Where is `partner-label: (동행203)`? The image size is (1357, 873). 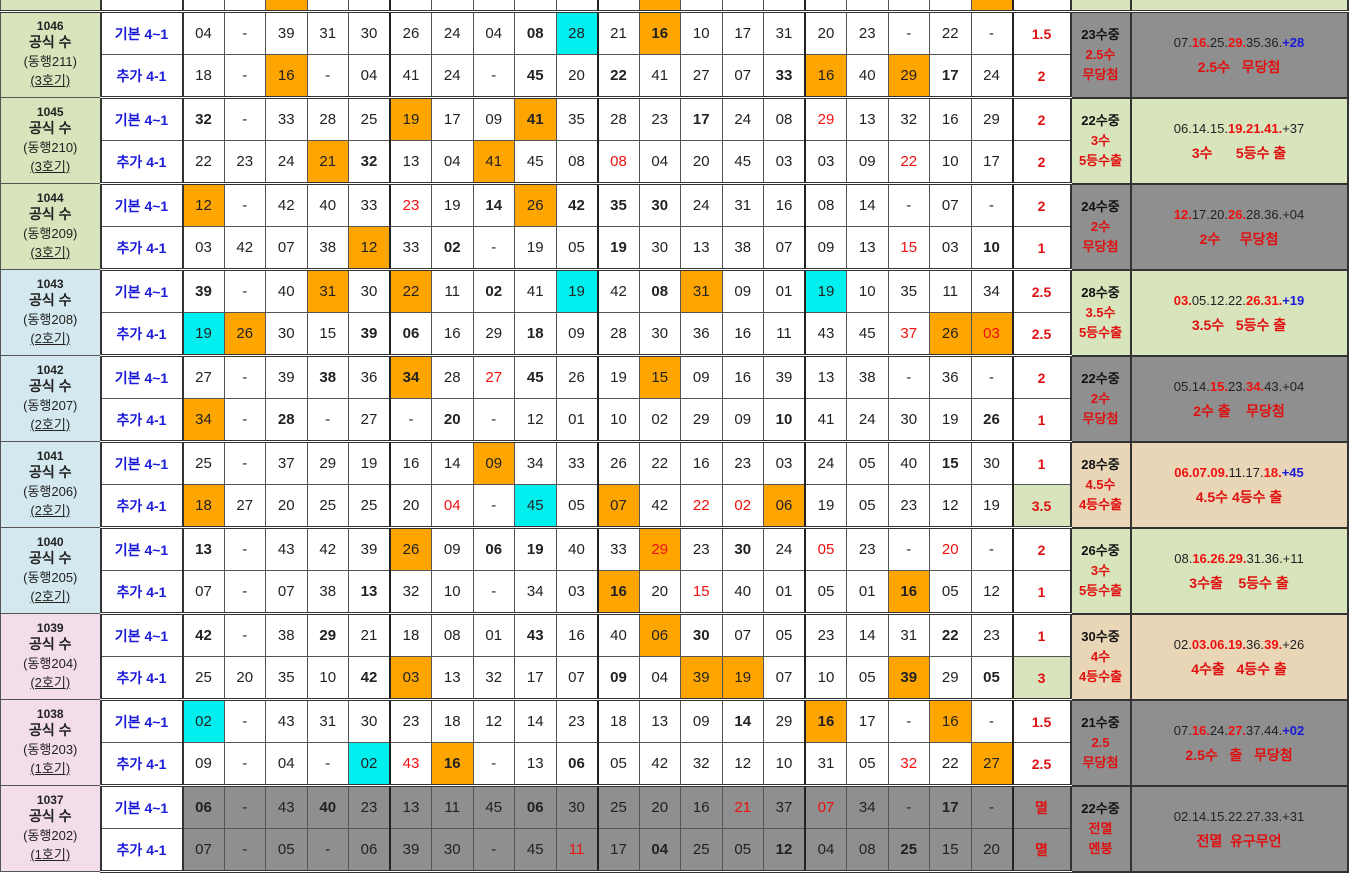
partner-label: (동행203) is located at coordinates (50, 749).